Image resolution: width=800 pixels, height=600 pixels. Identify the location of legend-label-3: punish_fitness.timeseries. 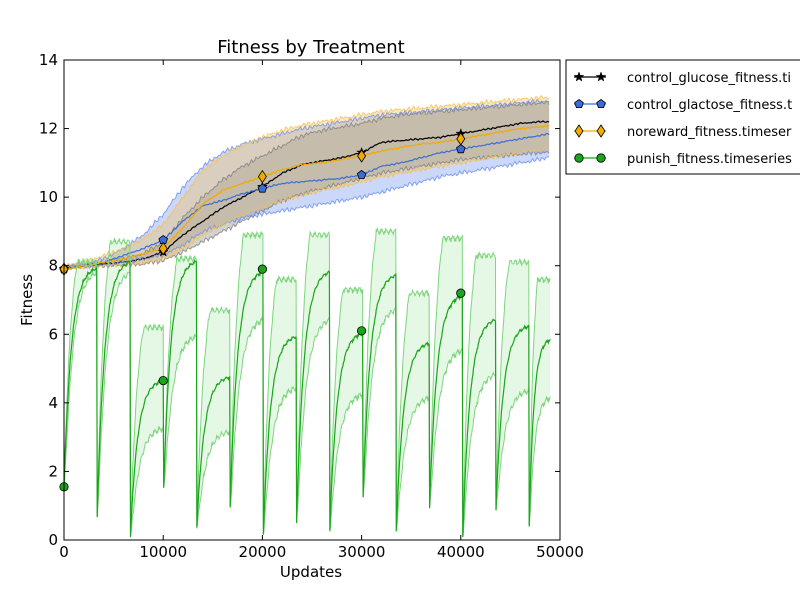
(709, 159).